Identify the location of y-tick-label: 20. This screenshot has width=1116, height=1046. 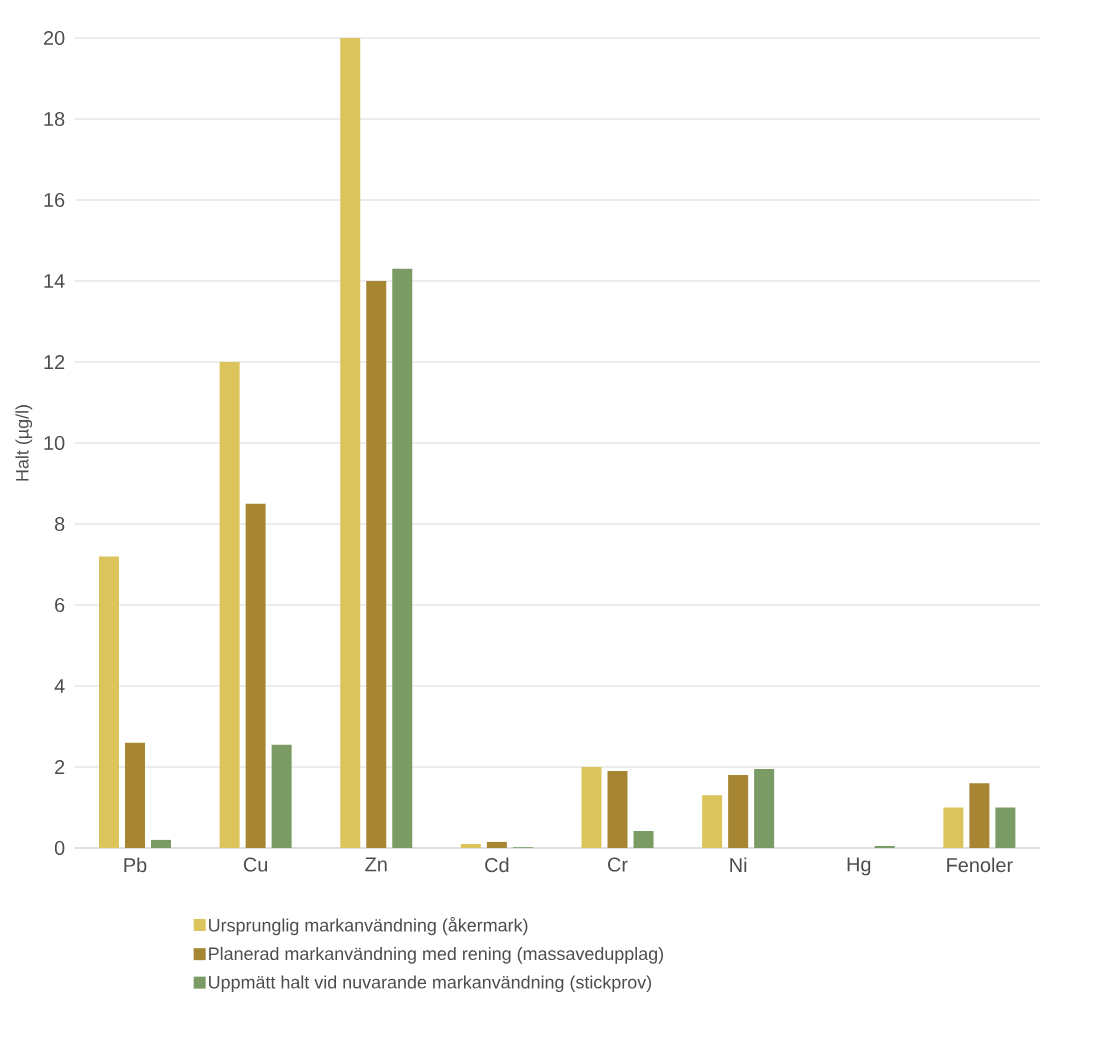
(54, 38).